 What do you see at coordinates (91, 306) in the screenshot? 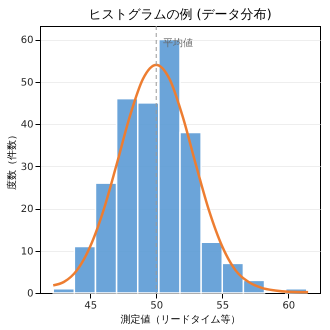
I see `x-tick-label: 45` at bounding box center [91, 306].